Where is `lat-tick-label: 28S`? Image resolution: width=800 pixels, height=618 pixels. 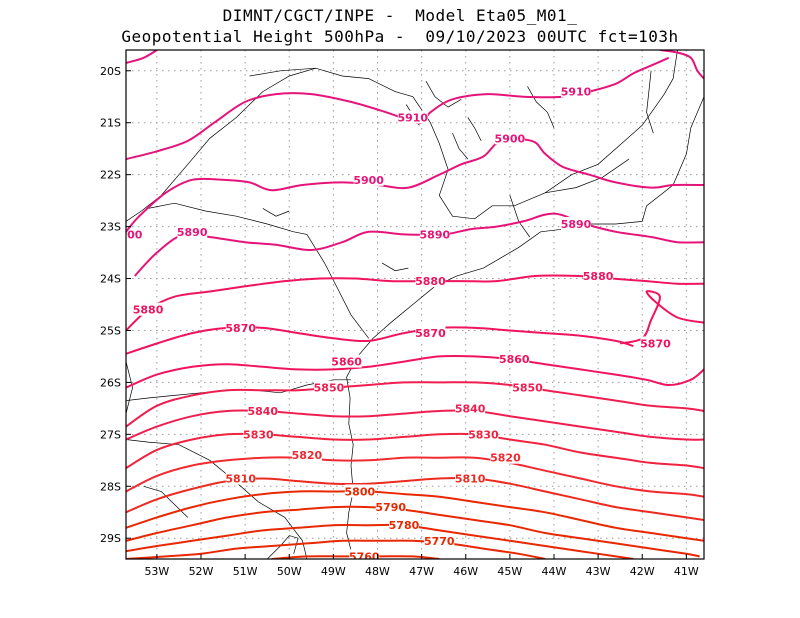 lat-tick-label: 28S is located at coordinates (110, 486).